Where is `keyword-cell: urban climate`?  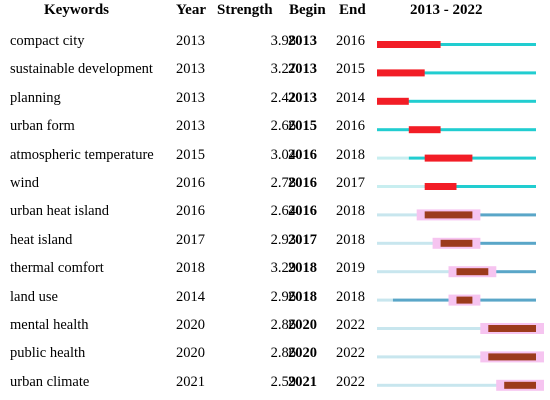 keyword-cell: urban climate is located at coordinates (50, 381).